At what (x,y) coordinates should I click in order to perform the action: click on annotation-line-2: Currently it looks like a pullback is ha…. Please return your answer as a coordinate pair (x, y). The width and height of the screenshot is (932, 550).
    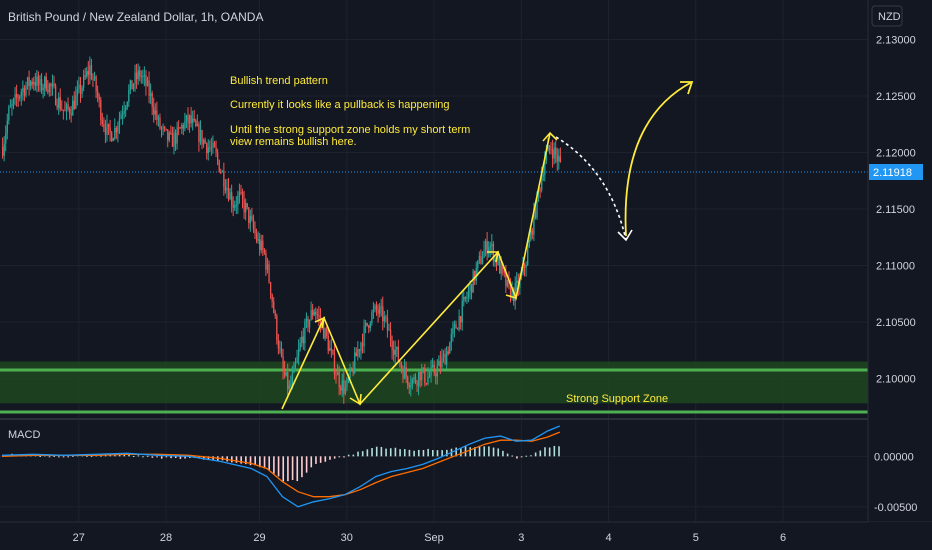
    Looking at the image, I should click on (340, 105).